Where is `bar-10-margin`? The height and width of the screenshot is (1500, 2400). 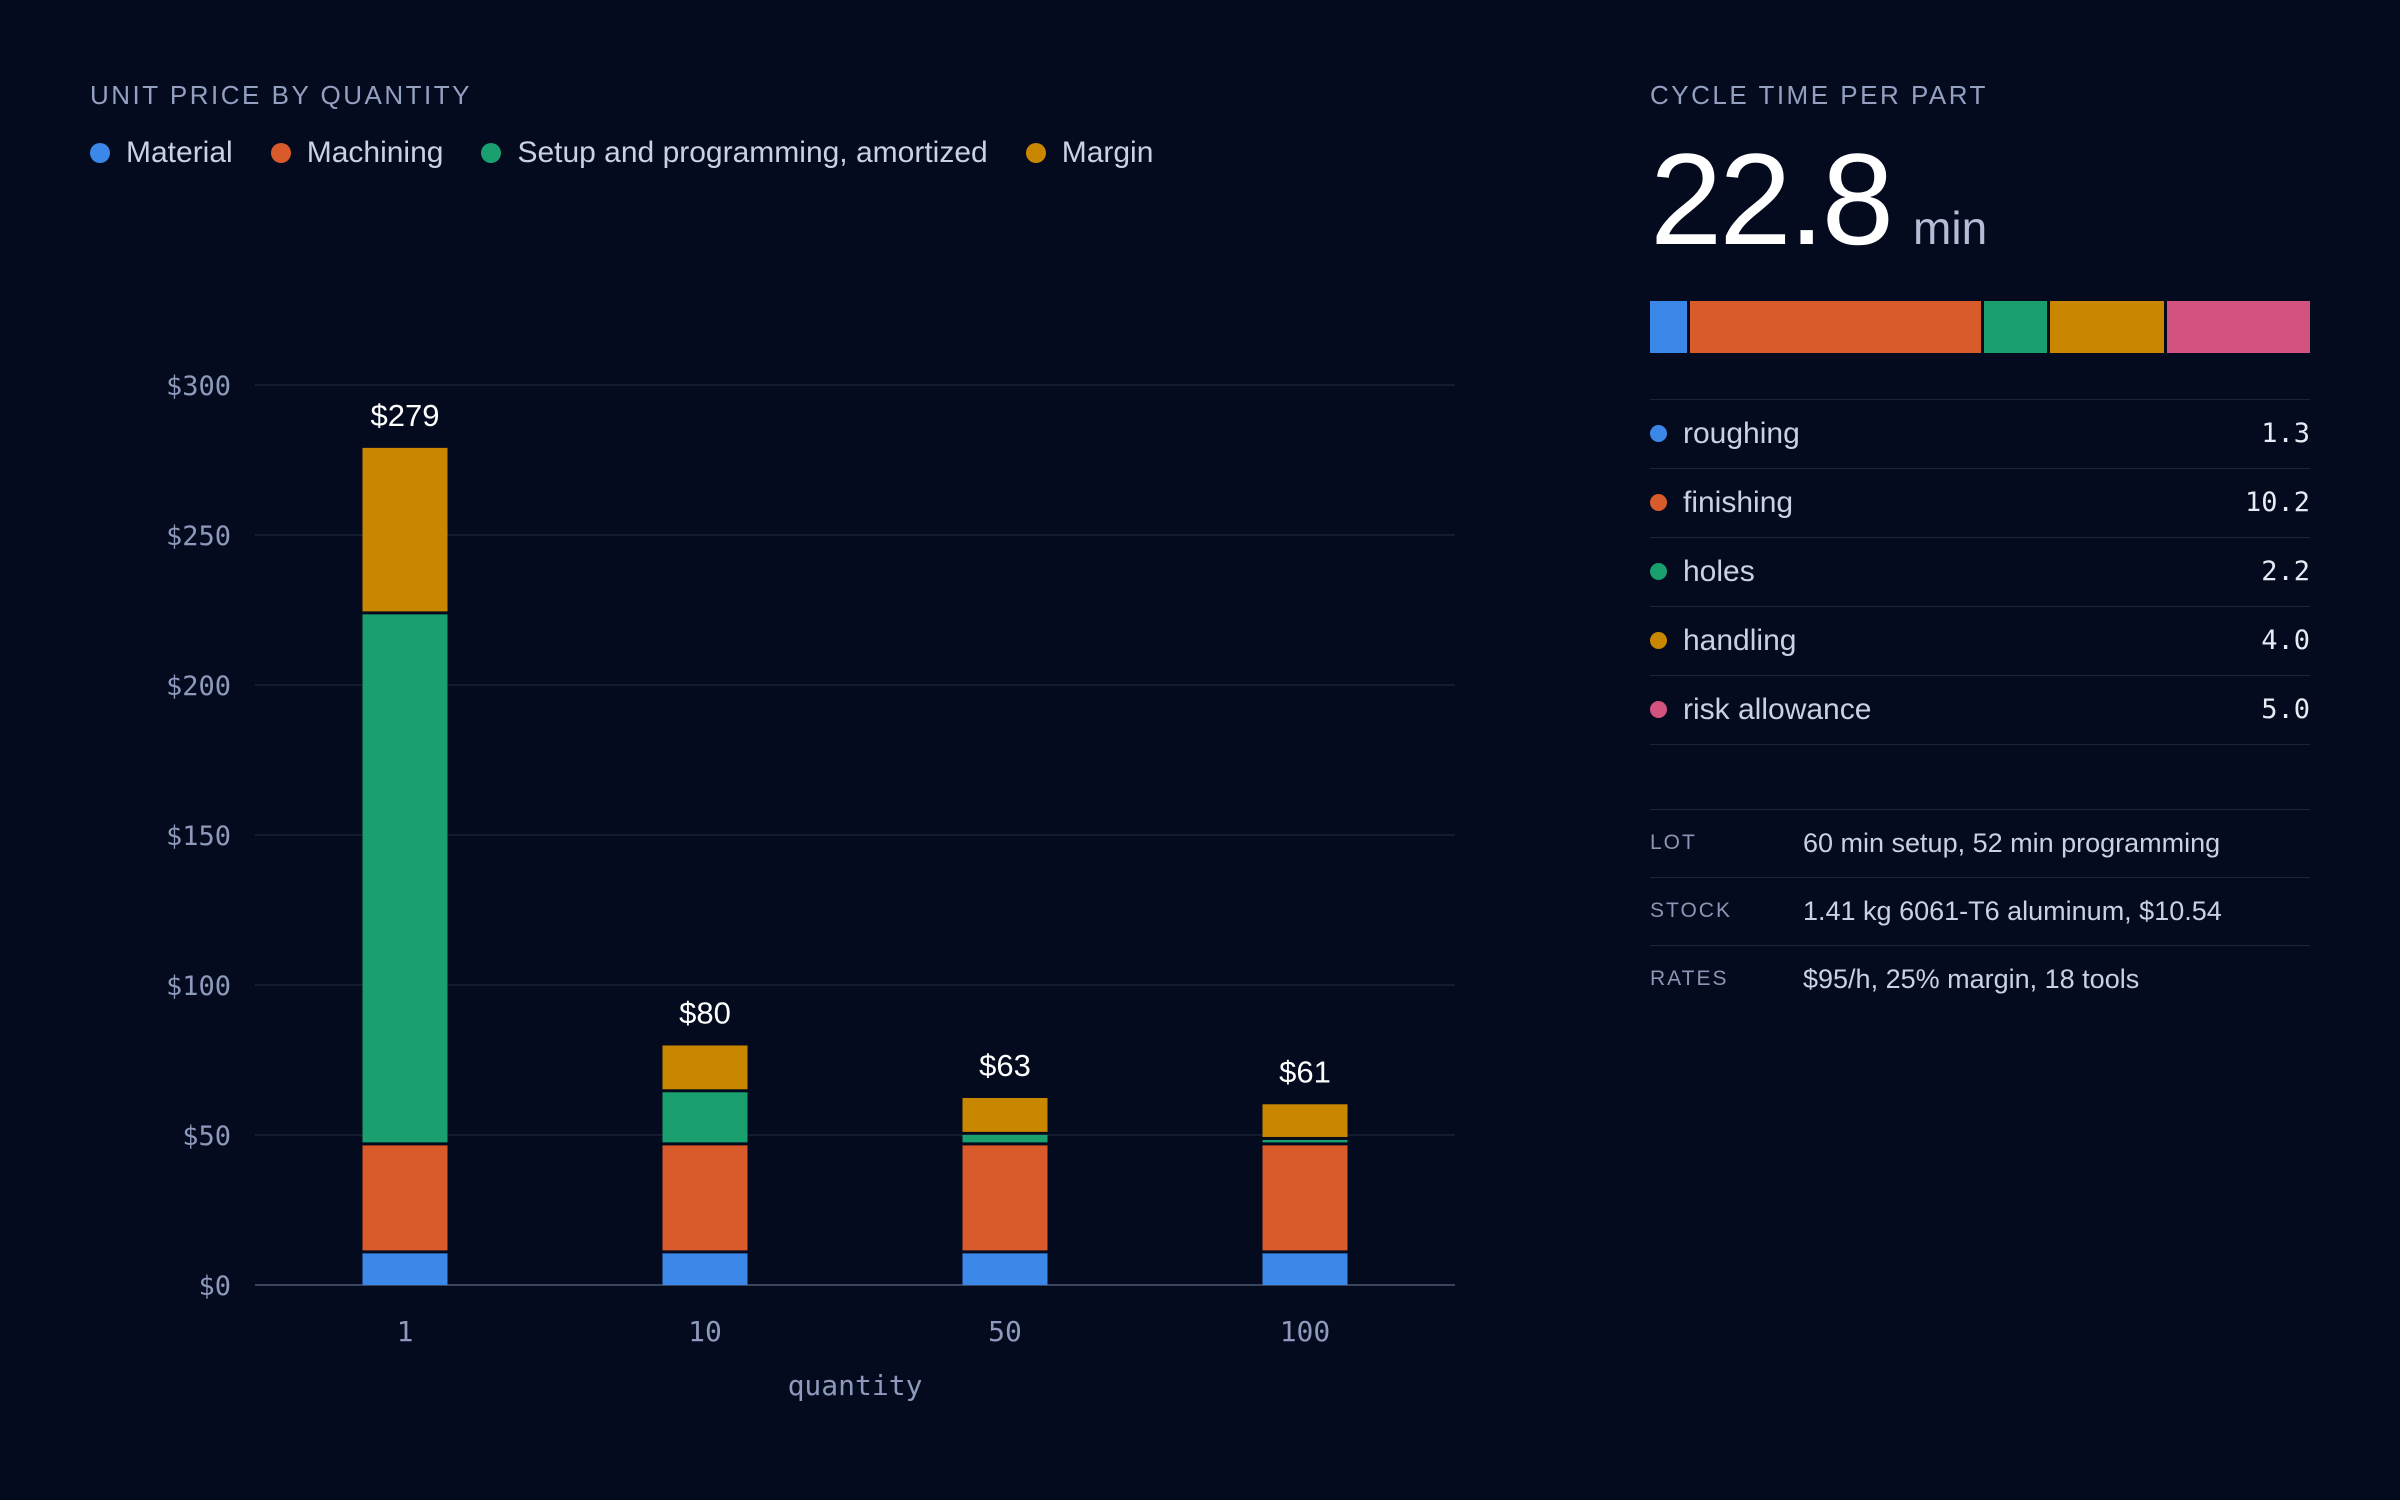 bar-10-margin is located at coordinates (705, 1067).